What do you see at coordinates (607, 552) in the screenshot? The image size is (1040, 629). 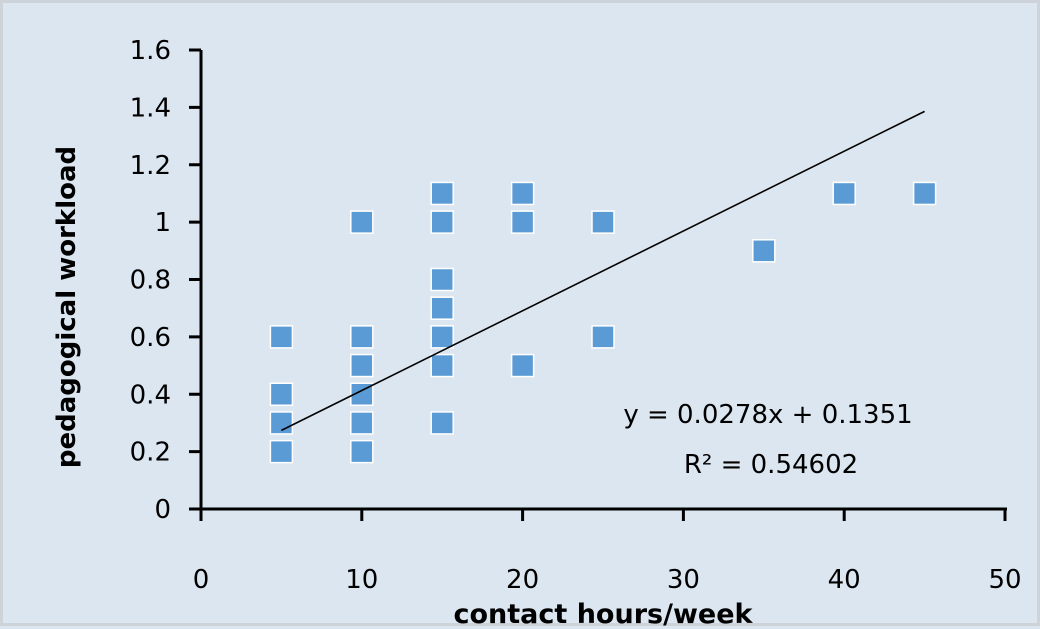 I see `x-axis-ticks: 0 10 20 30 40 50` at bounding box center [607, 552].